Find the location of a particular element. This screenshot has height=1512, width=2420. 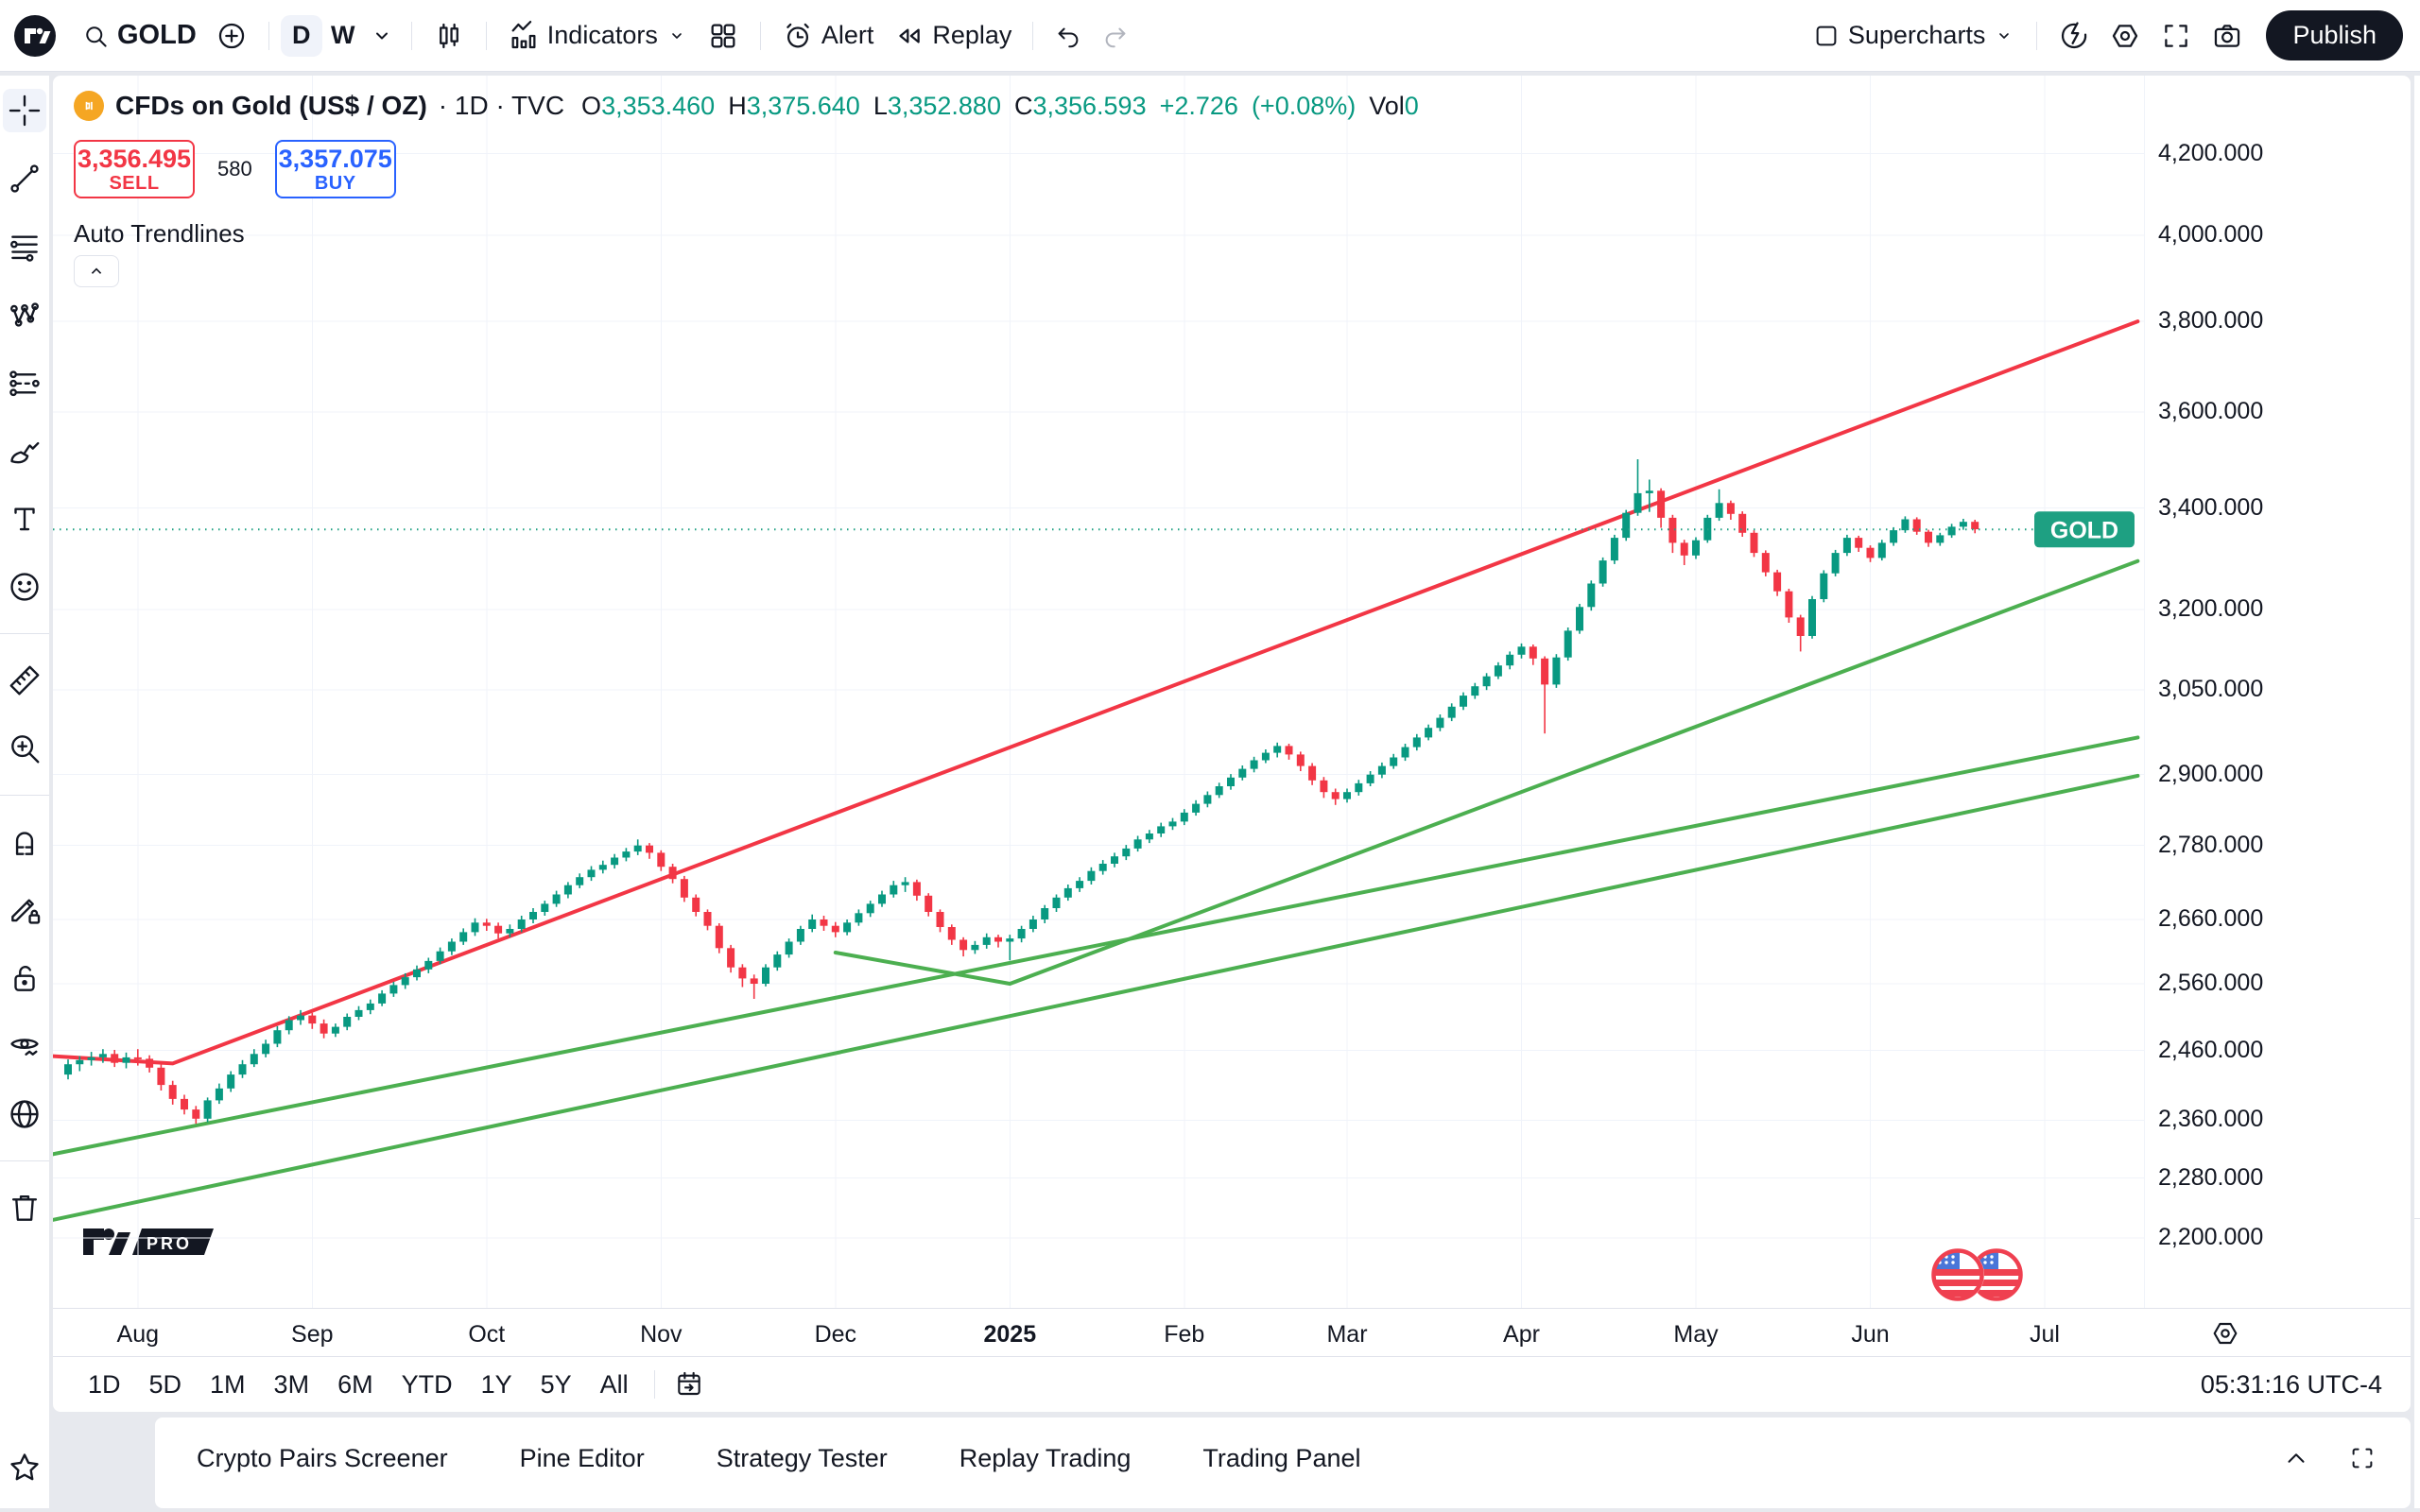

range-5y-button: 5Y is located at coordinates (557, 1385).